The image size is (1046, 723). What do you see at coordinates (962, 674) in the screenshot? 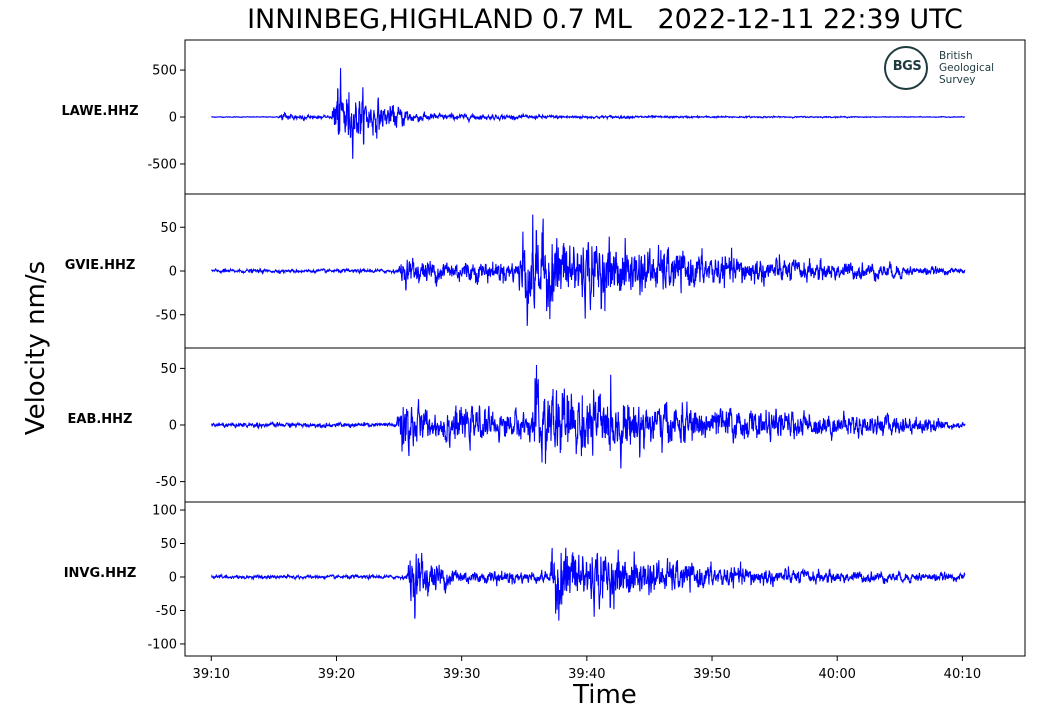
I see `x-tick-label: 40:10` at bounding box center [962, 674].